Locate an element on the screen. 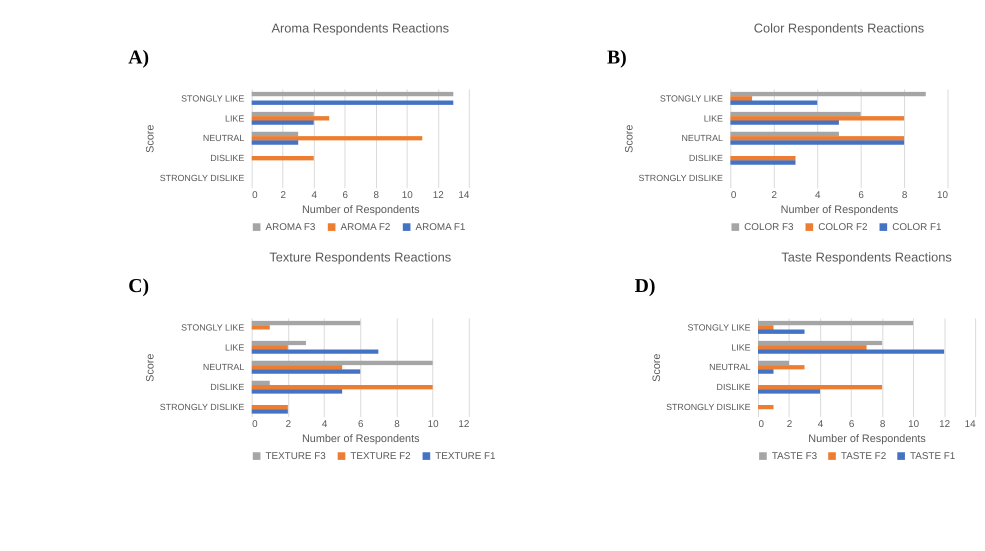  chart-title: Texture Respondents Reactions is located at coordinates (360, 257).